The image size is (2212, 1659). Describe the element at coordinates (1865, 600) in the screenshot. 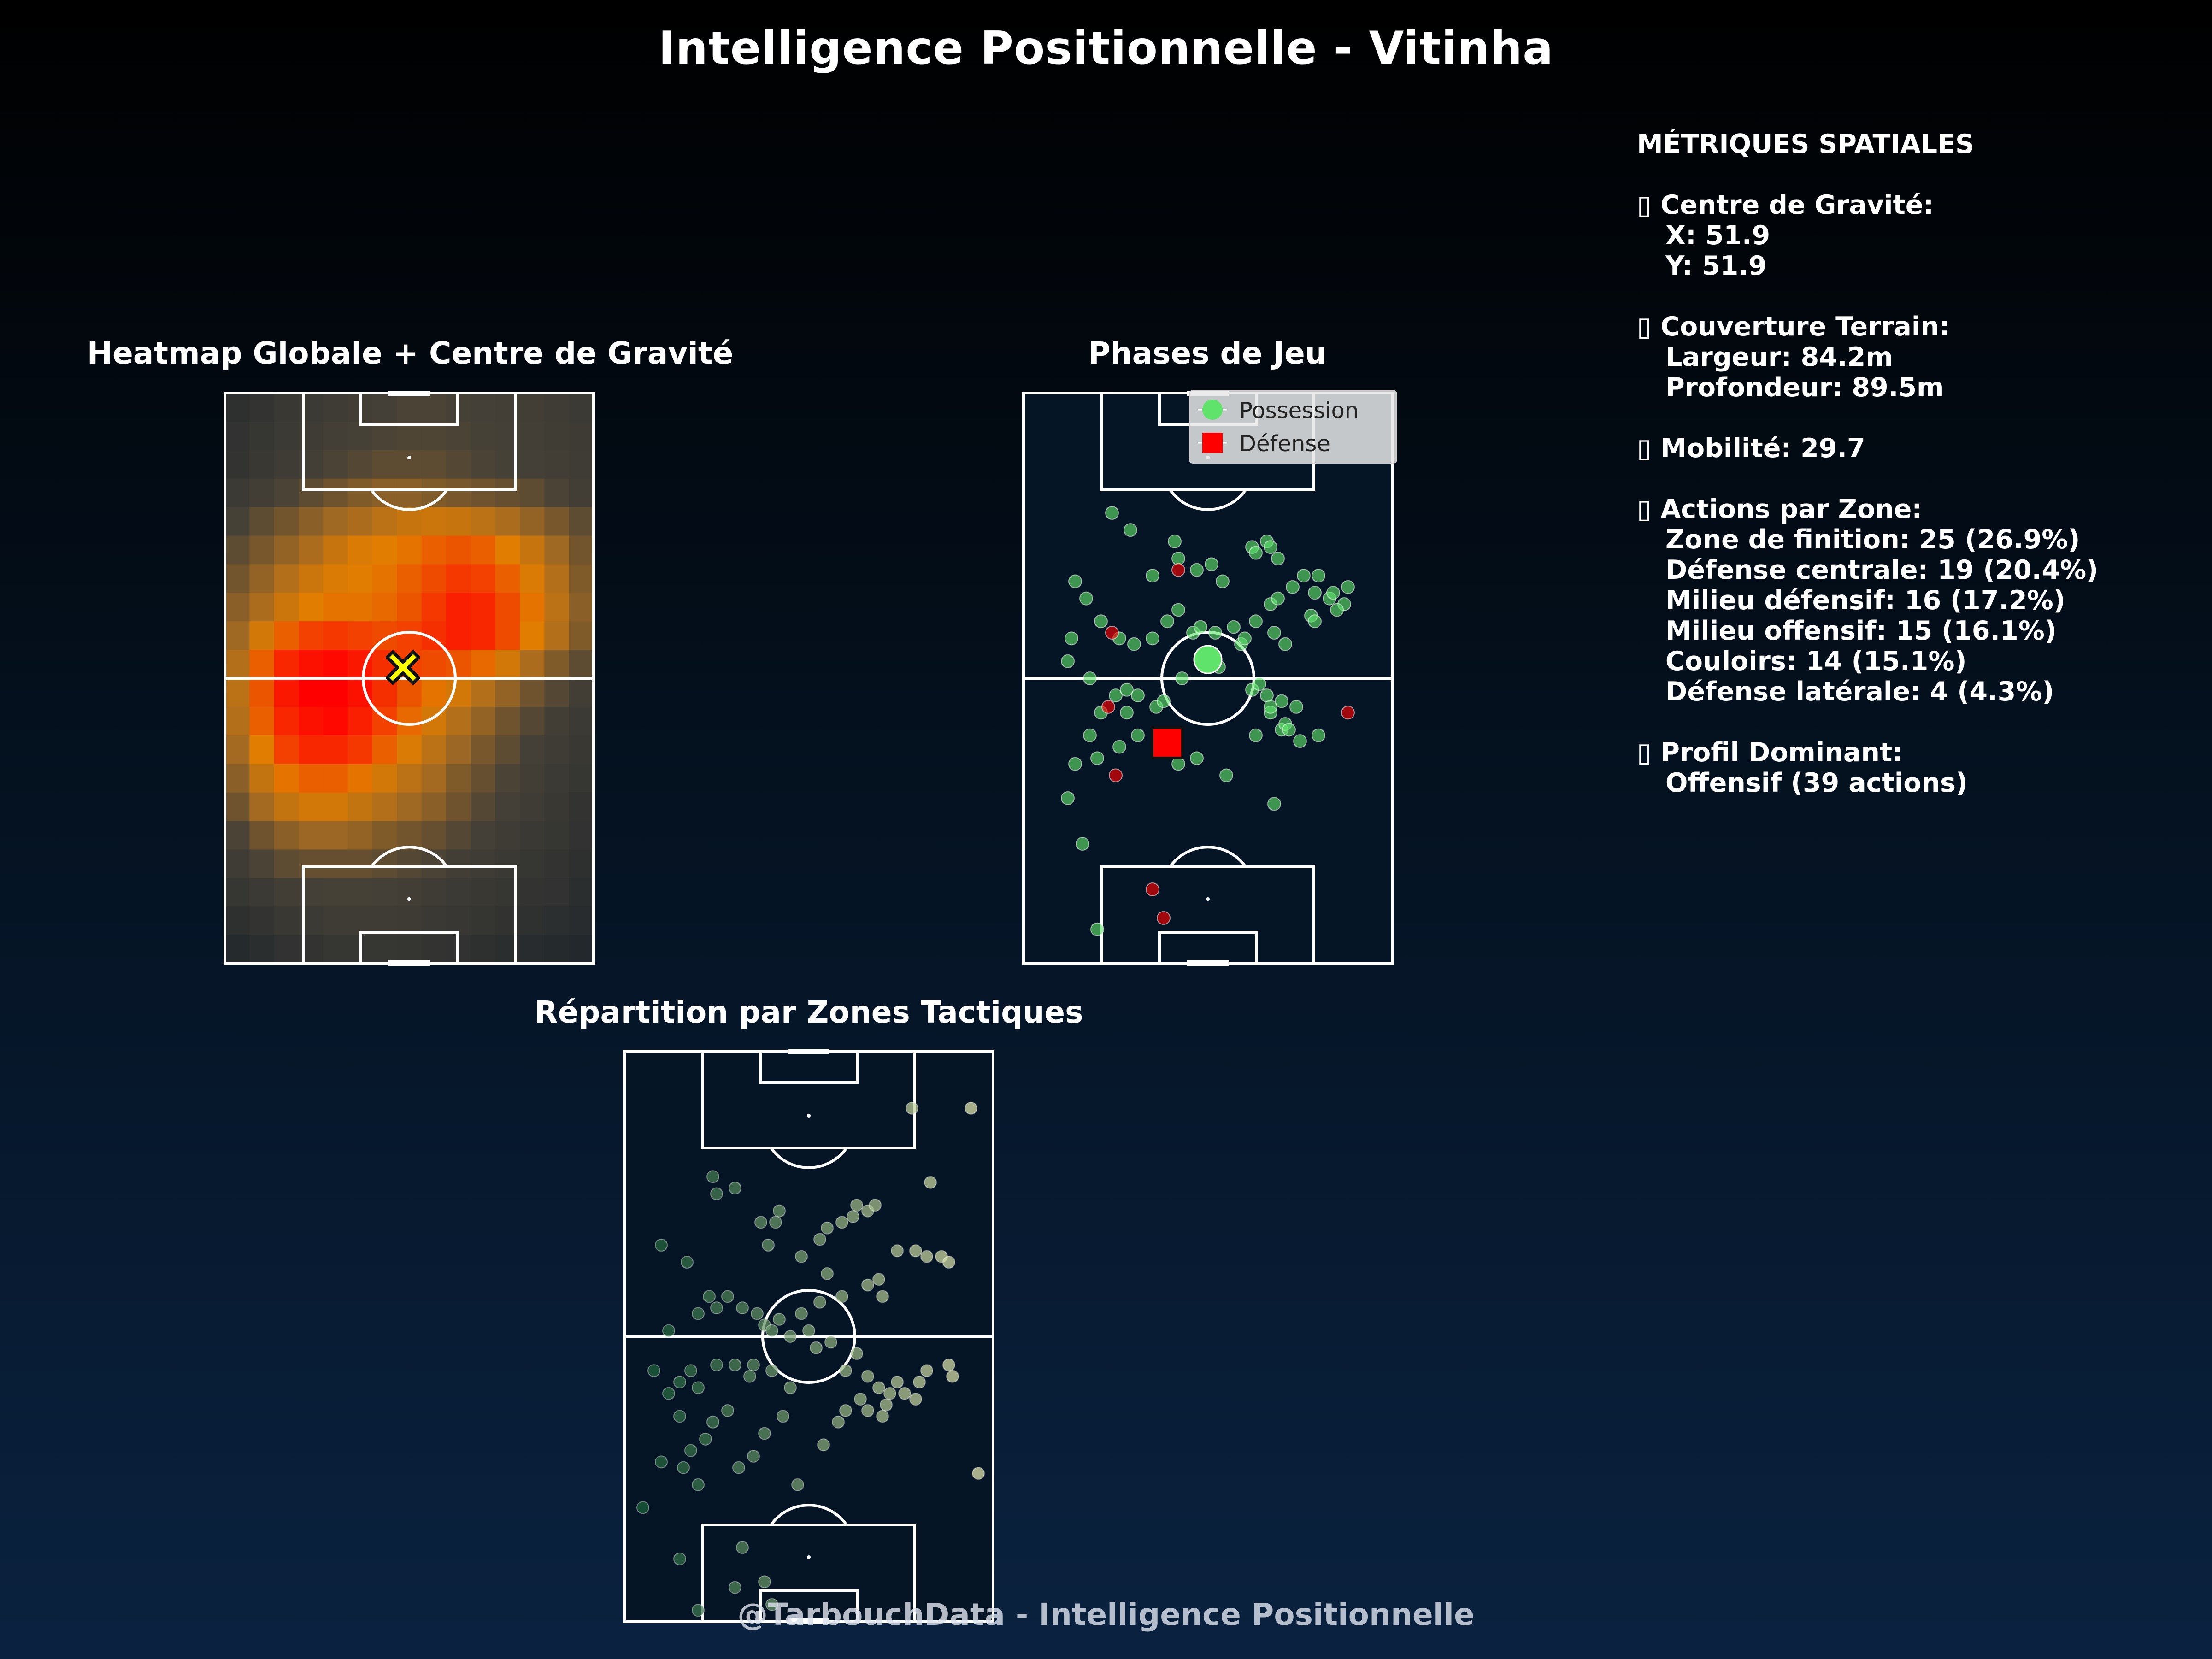

I see `zone-stat-milieu-defensif: Milieu défensif: 16 (17.2%)` at that location.